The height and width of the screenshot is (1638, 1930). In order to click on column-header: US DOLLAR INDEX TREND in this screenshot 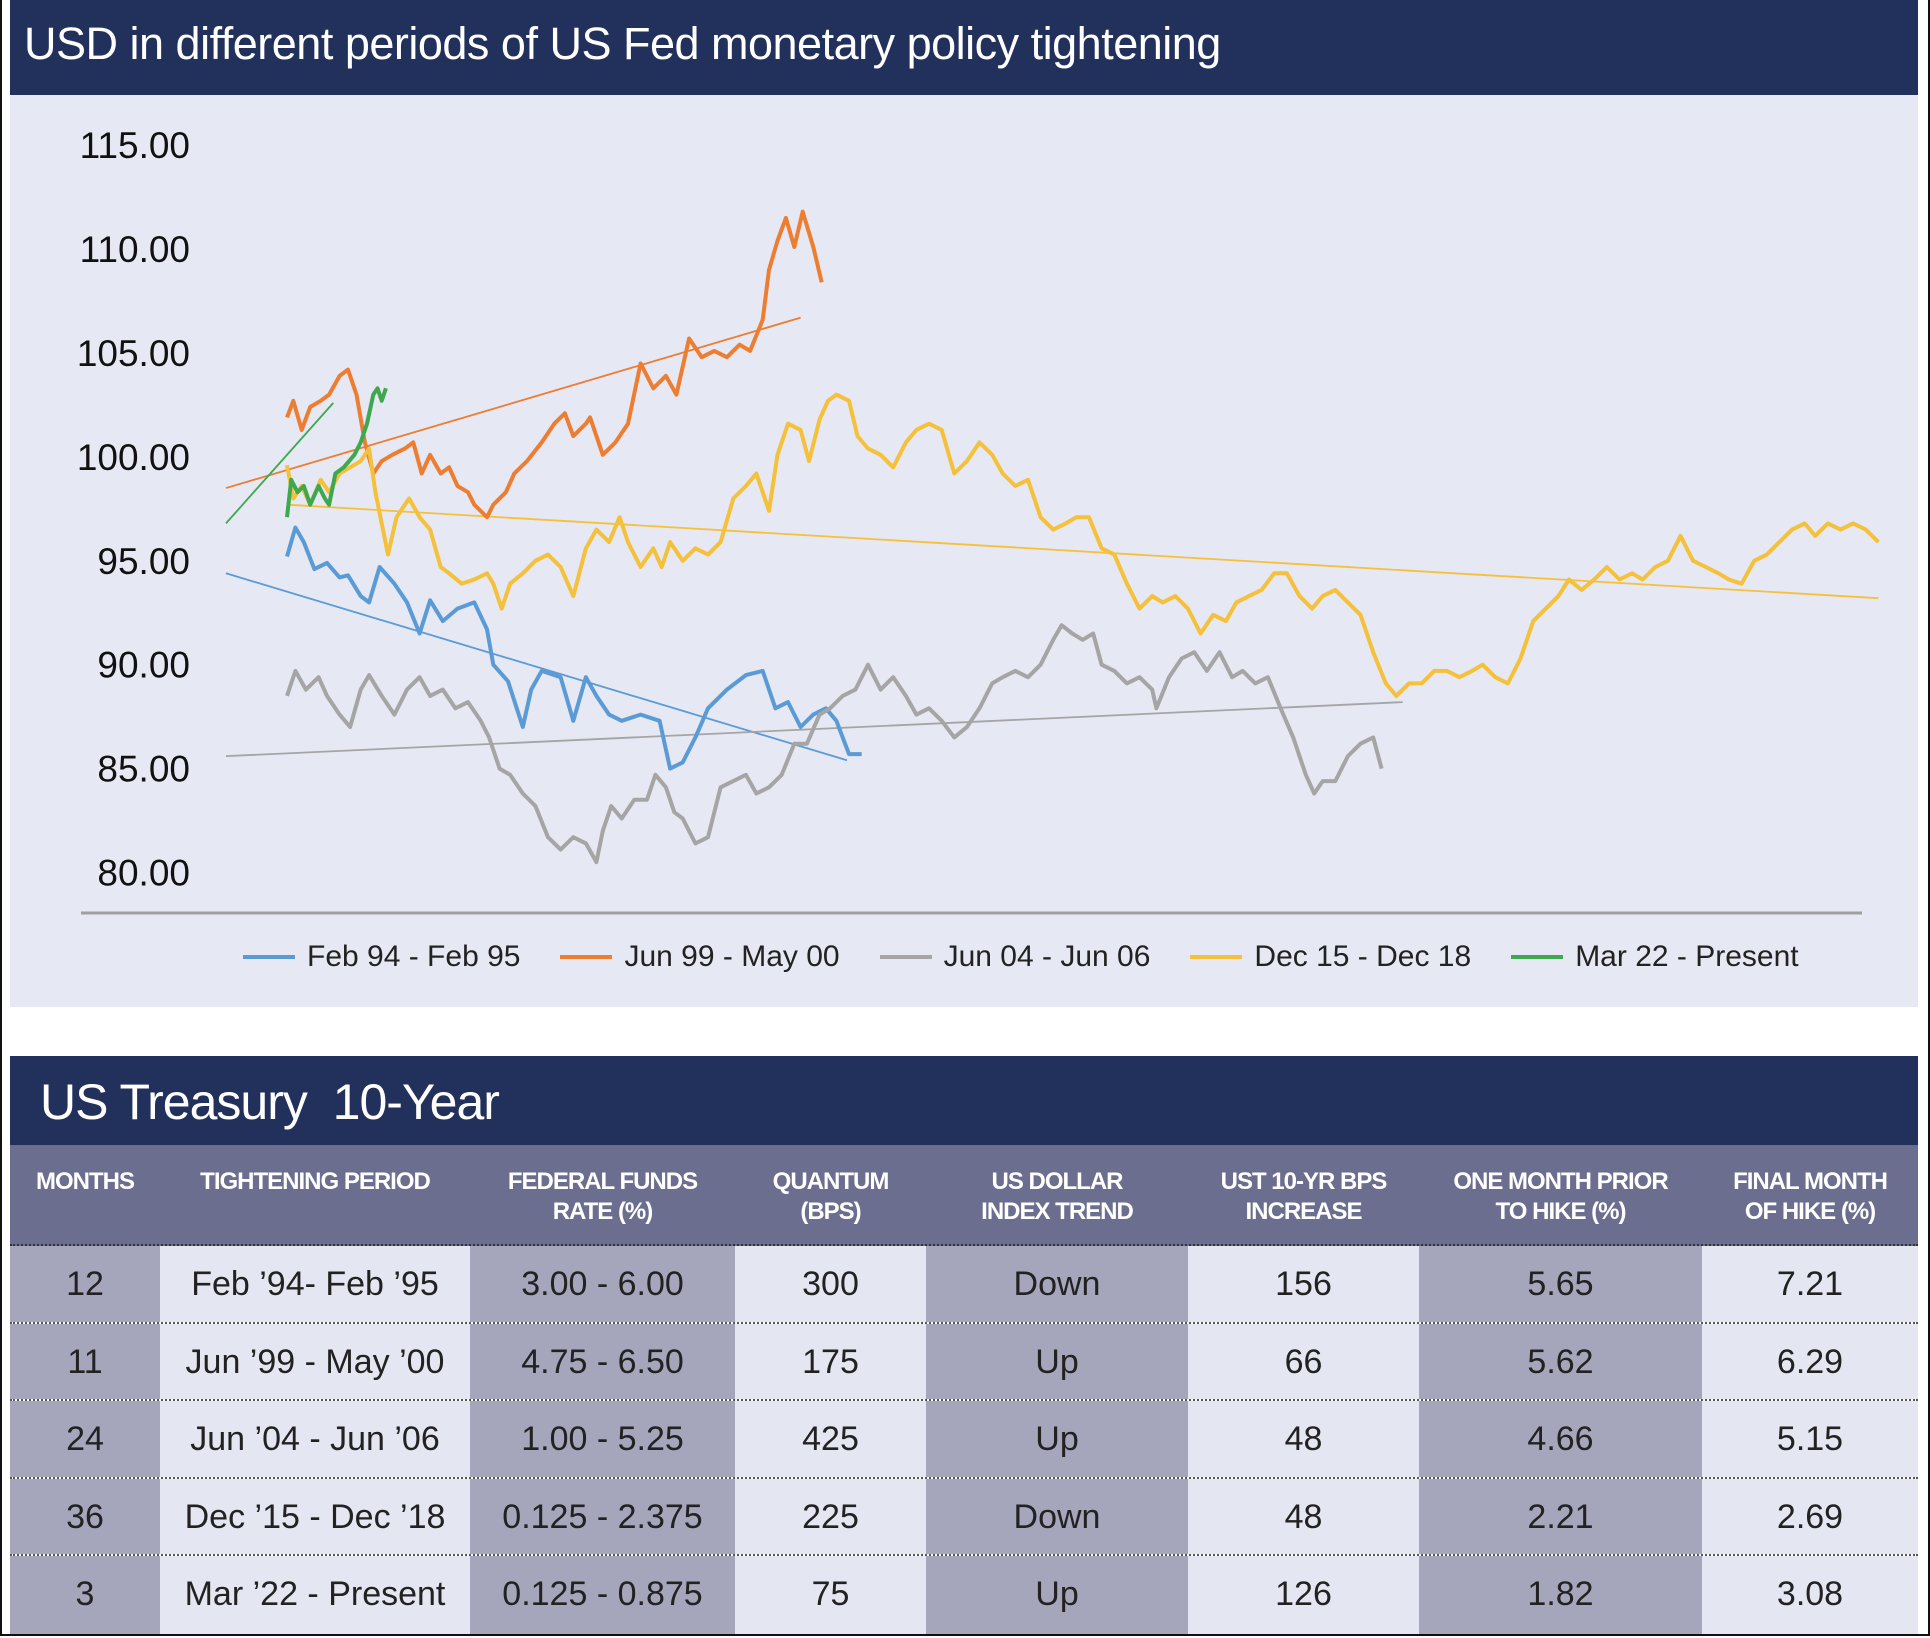, I will do `click(1057, 1194)`.